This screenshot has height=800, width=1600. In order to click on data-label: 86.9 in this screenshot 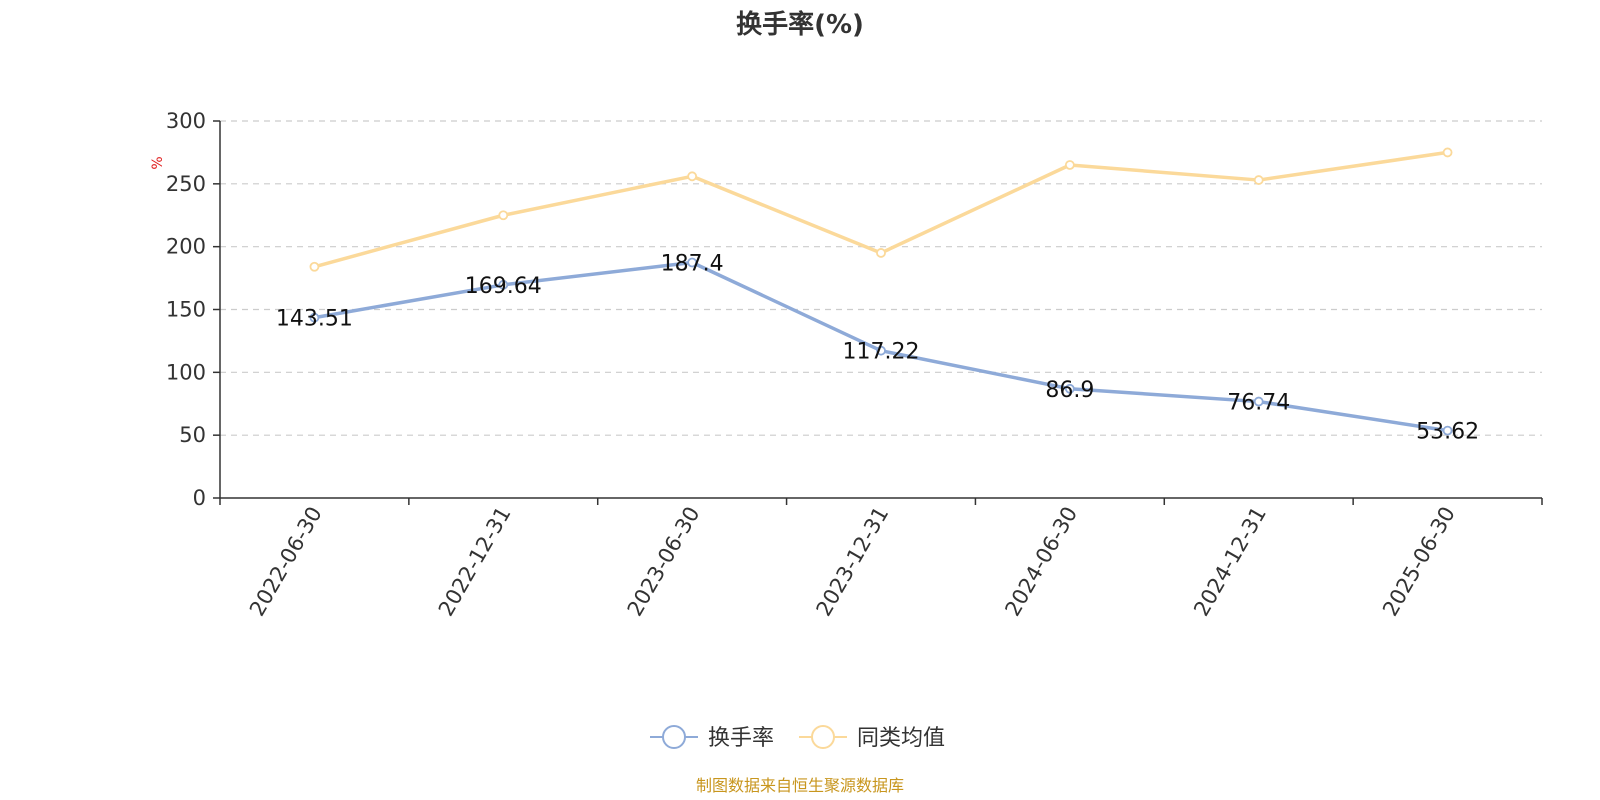, I will do `click(1069, 390)`.